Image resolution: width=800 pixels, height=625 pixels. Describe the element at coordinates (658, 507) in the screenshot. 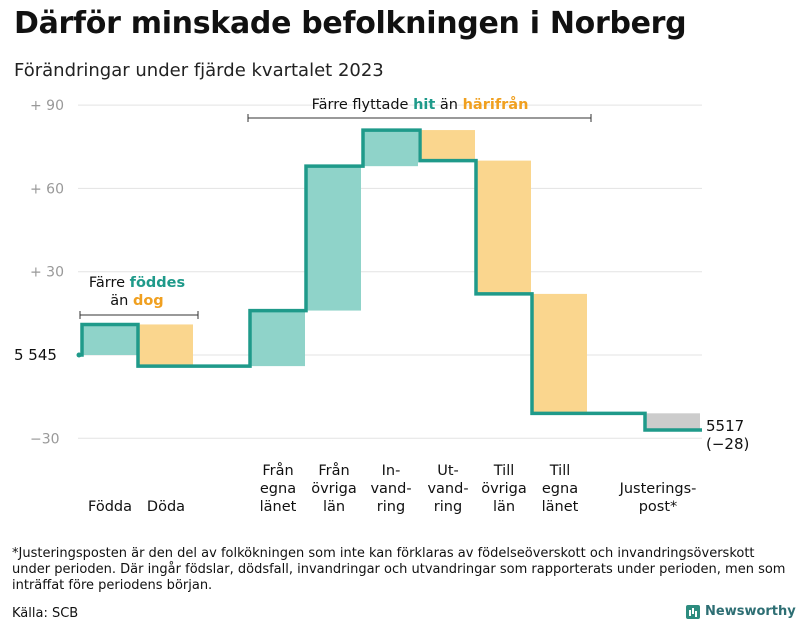

I see `category-label-line: post*` at that location.